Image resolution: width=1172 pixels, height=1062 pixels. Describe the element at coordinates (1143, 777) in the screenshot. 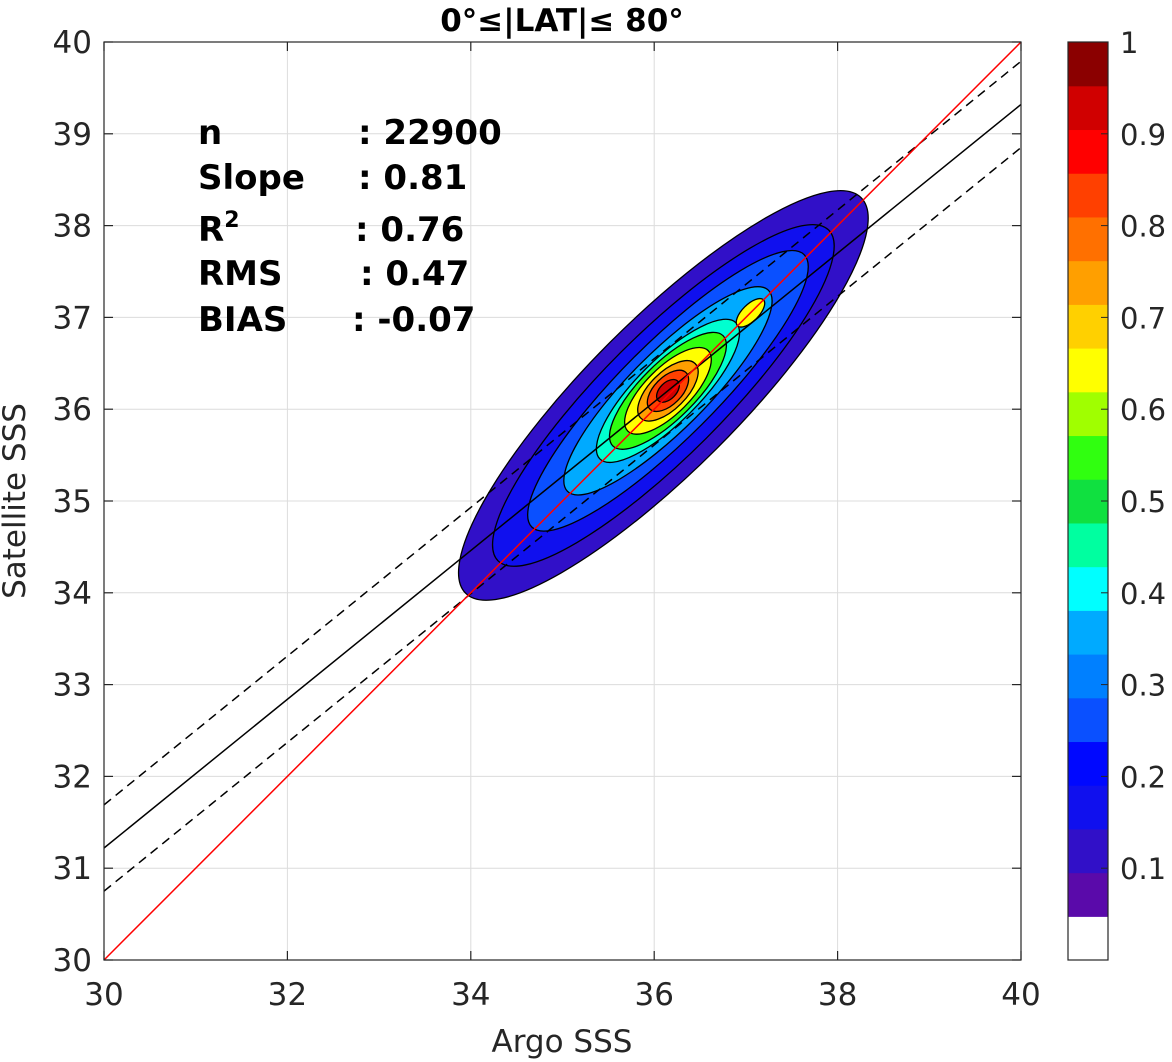

I see `colorbar-tick-label: 0.2` at that location.